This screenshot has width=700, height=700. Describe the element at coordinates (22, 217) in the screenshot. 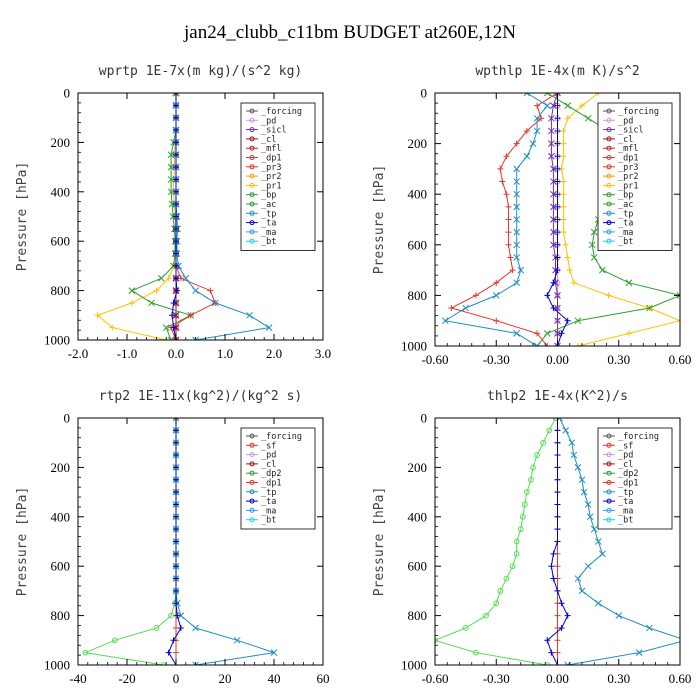

I see `y-axis-label: Pressure [hPa]` at that location.